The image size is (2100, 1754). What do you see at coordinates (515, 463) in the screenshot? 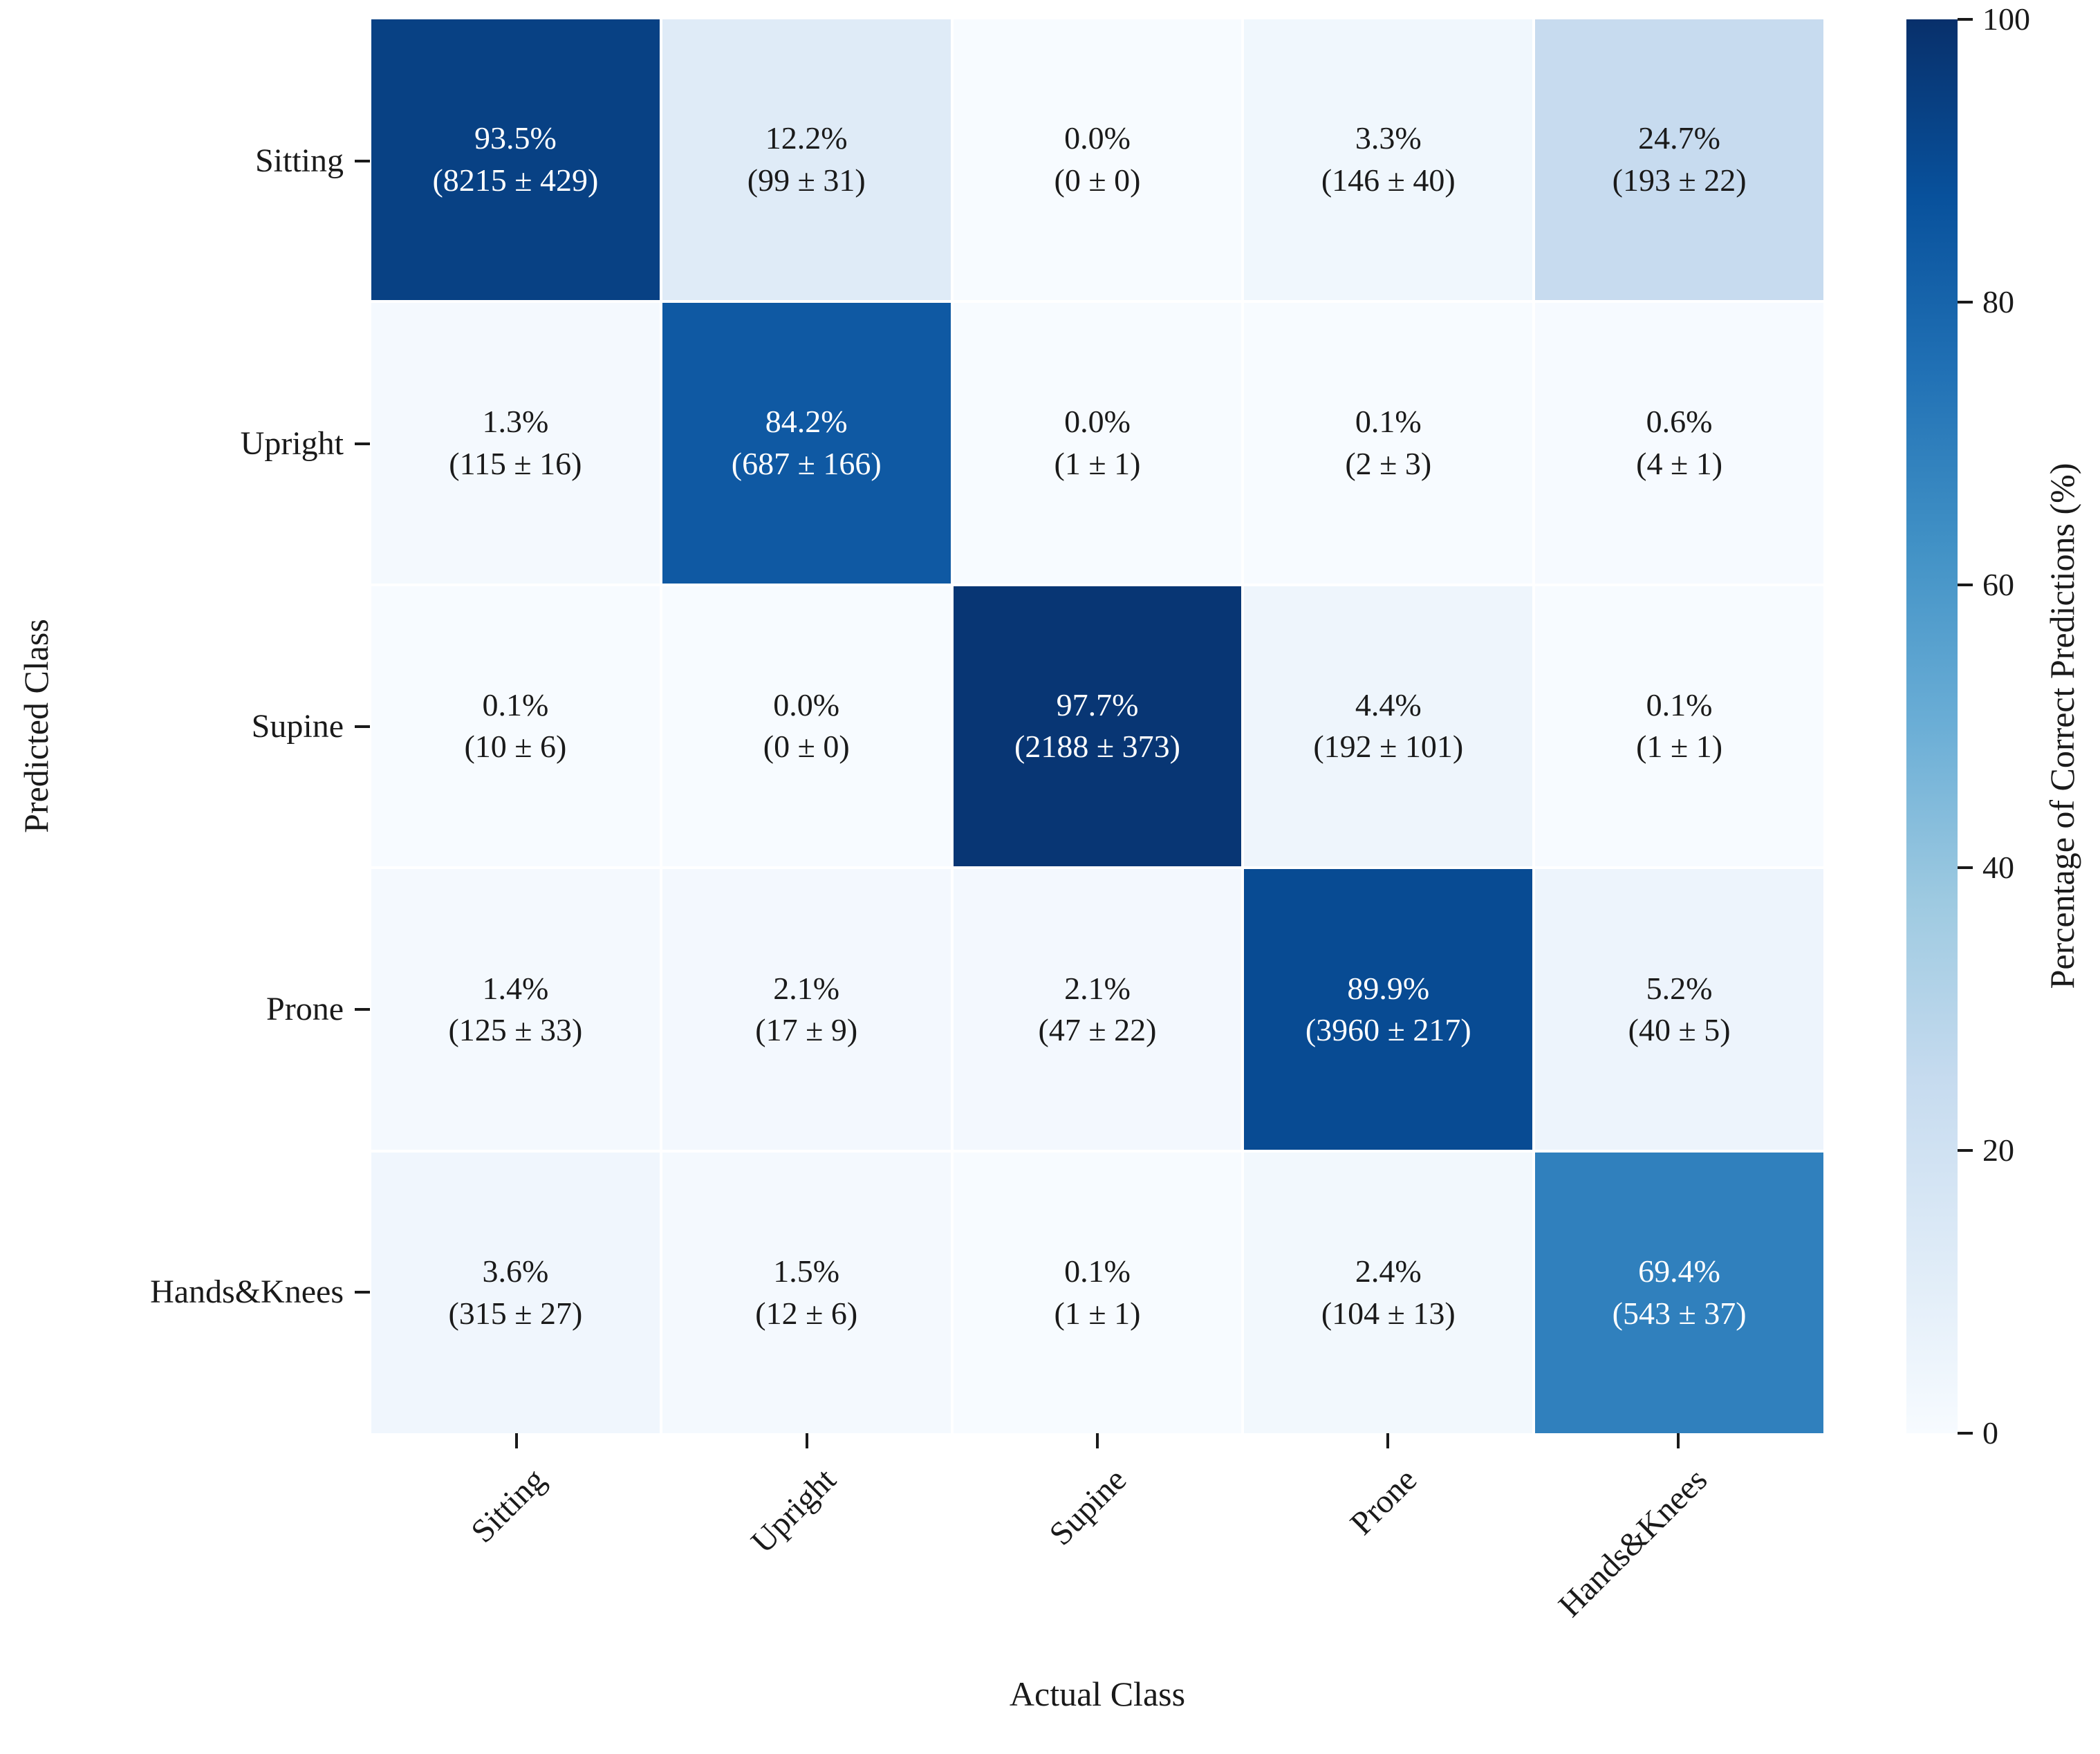
I see `cell-count: (115 ± 16)` at bounding box center [515, 463].